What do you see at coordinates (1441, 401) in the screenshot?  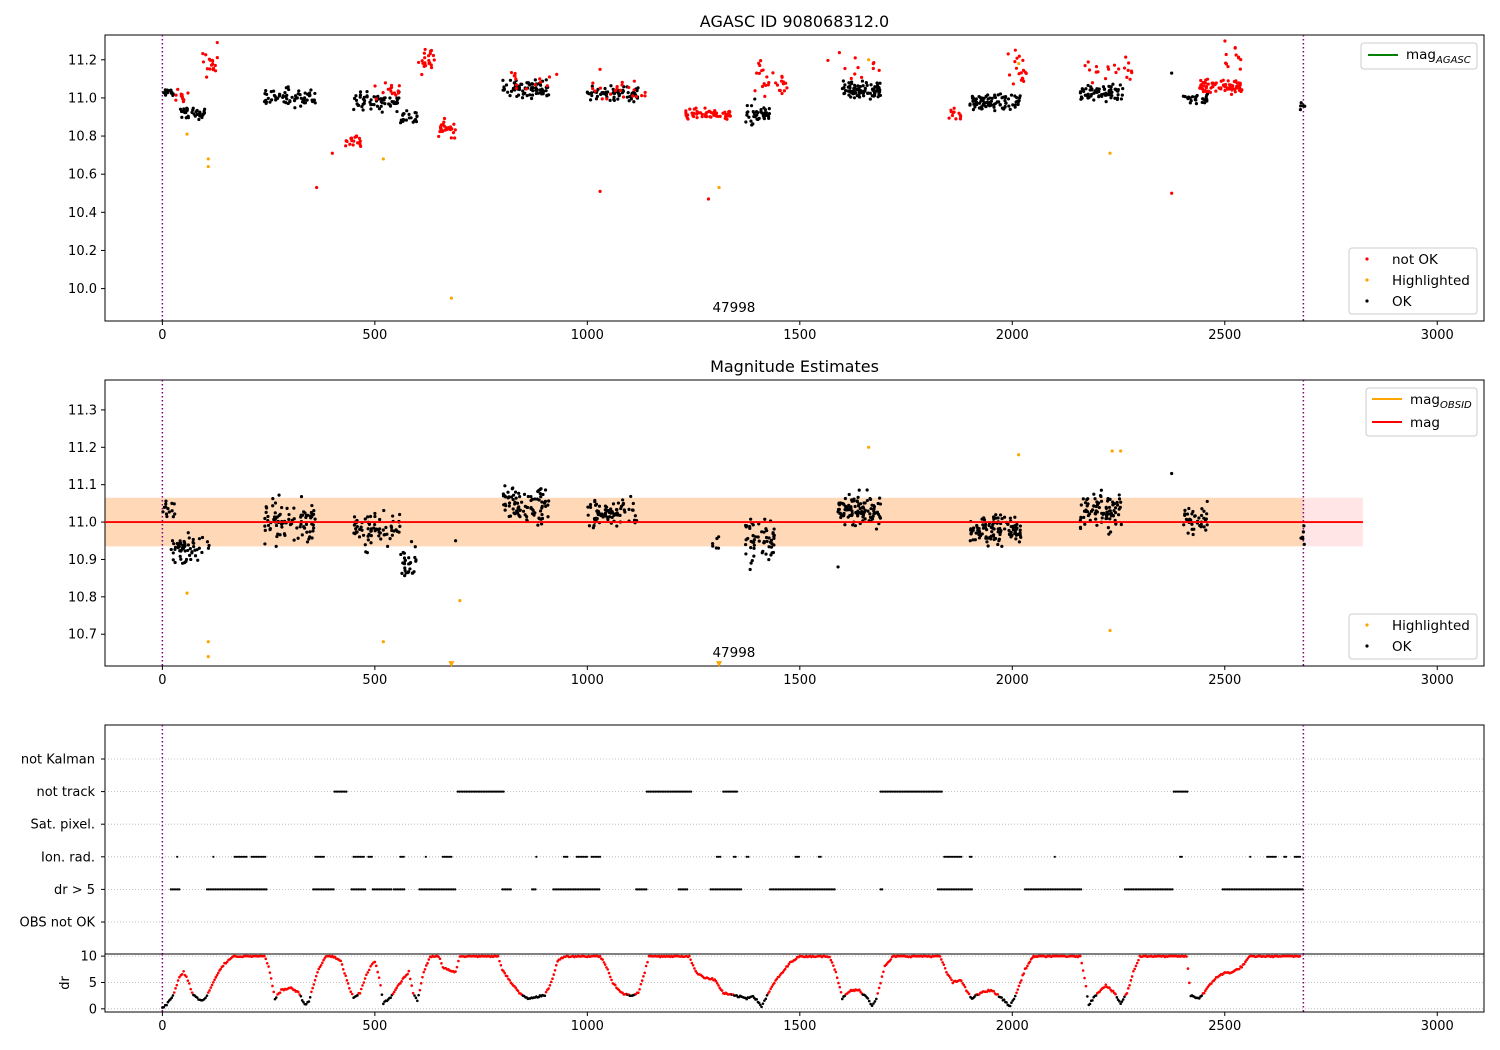 I see `legend-mag-obsid: magOBSID` at bounding box center [1441, 401].